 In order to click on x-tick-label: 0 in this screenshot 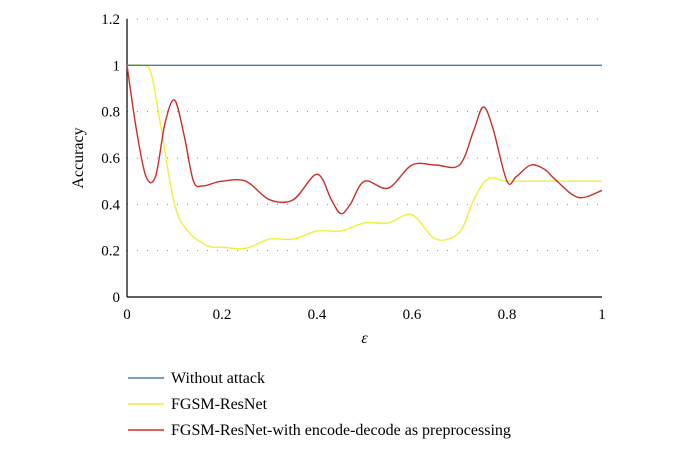, I will do `click(127, 315)`.